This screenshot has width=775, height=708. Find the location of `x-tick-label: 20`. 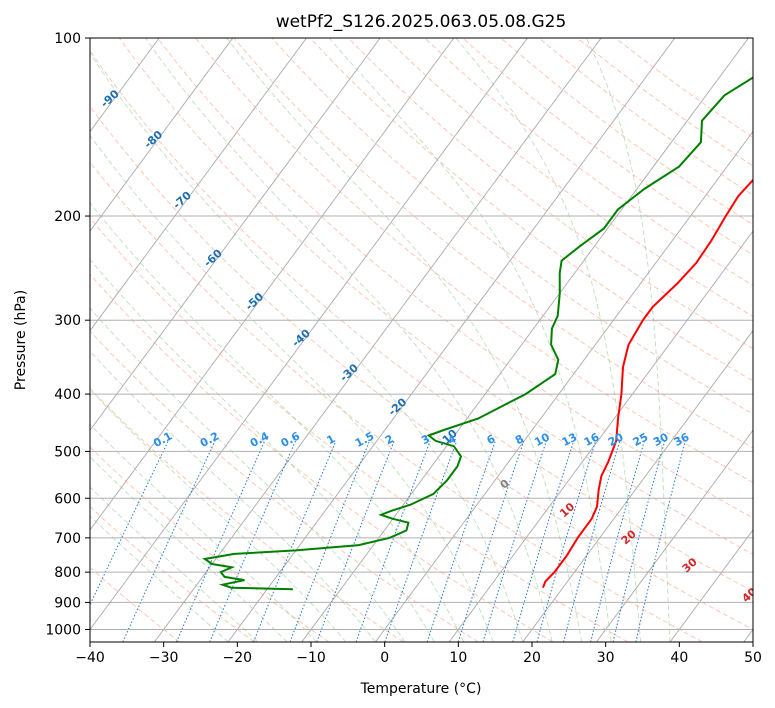

x-tick-label: 20 is located at coordinates (532, 658).